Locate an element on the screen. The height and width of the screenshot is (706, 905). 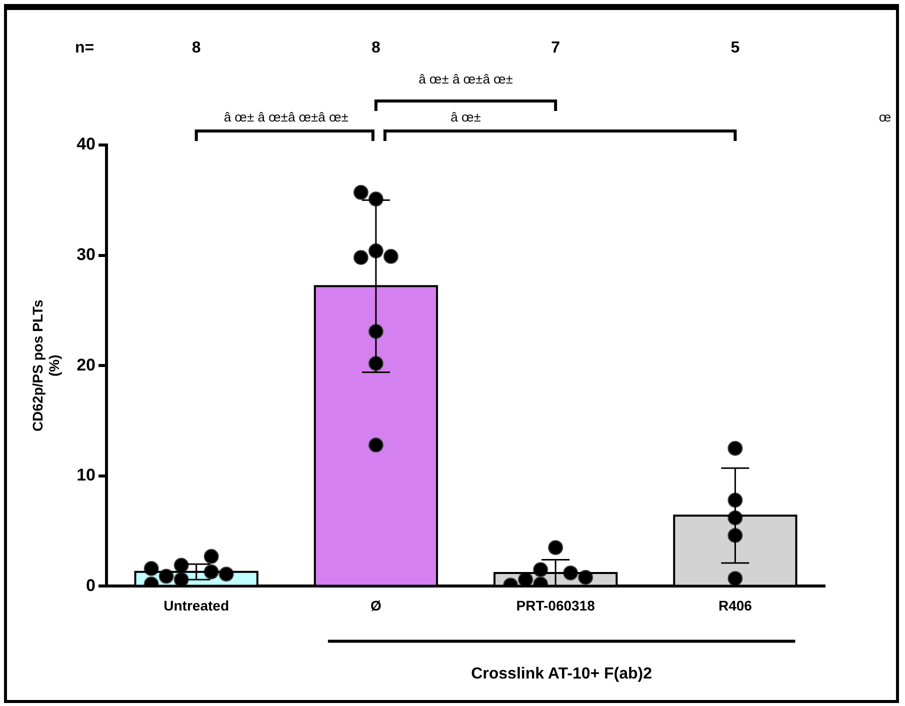
y-tick-label: 20 is located at coordinates (86, 364).